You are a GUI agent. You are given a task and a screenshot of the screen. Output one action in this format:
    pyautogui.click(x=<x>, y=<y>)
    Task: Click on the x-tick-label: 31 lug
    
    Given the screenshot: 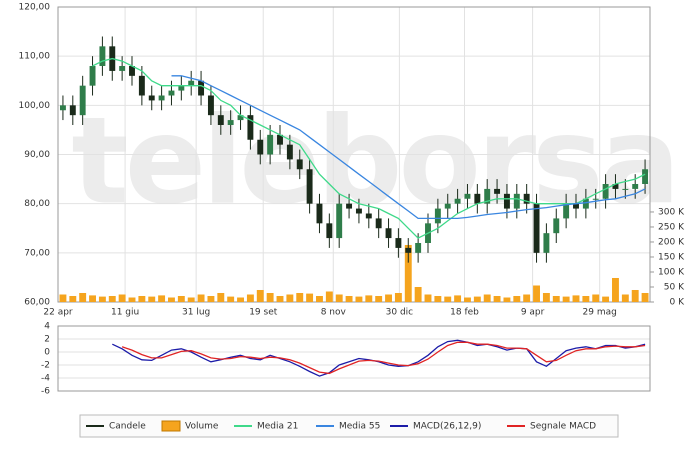 What is the action you would take?
    pyautogui.click(x=196, y=313)
    